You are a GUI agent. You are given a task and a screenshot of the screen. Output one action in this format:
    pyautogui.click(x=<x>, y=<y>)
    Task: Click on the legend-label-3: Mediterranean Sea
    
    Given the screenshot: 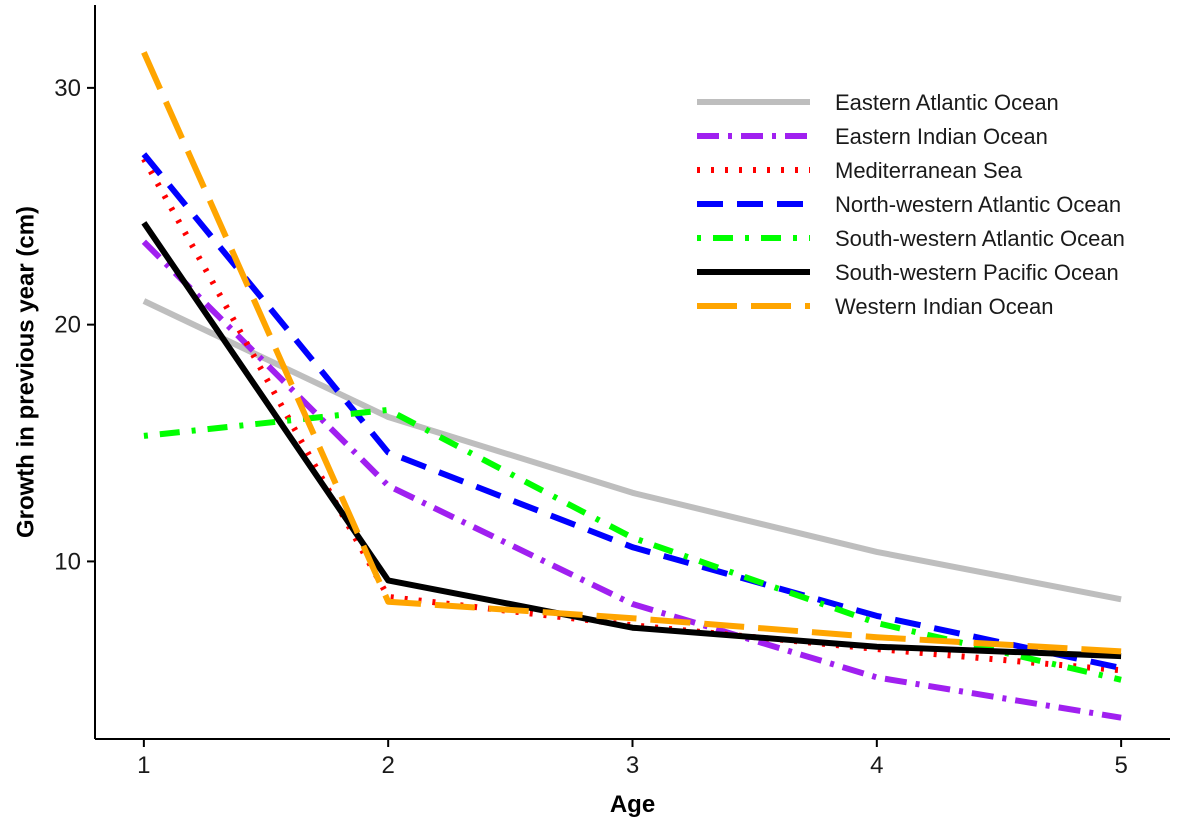 What is the action you would take?
    pyautogui.click(x=929, y=170)
    